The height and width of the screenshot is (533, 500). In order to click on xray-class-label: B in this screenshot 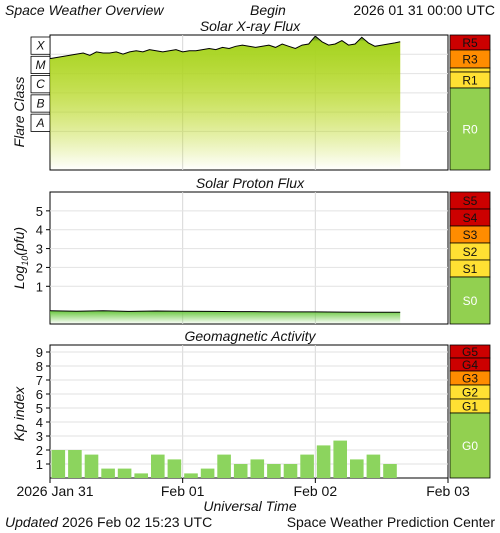, I will do `click(40, 104)`.